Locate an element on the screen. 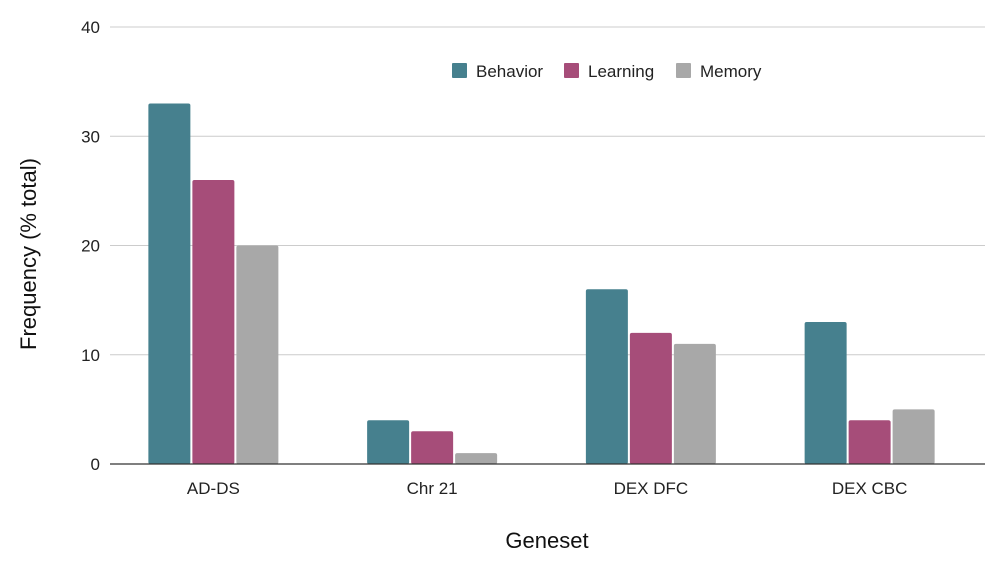 The height and width of the screenshot is (561, 1000). y-tick-label: 10 is located at coordinates (90, 355).